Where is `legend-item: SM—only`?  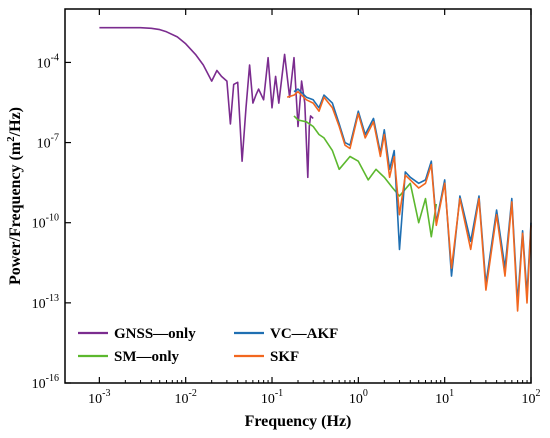 legend-item: SM—only is located at coordinates (129, 357).